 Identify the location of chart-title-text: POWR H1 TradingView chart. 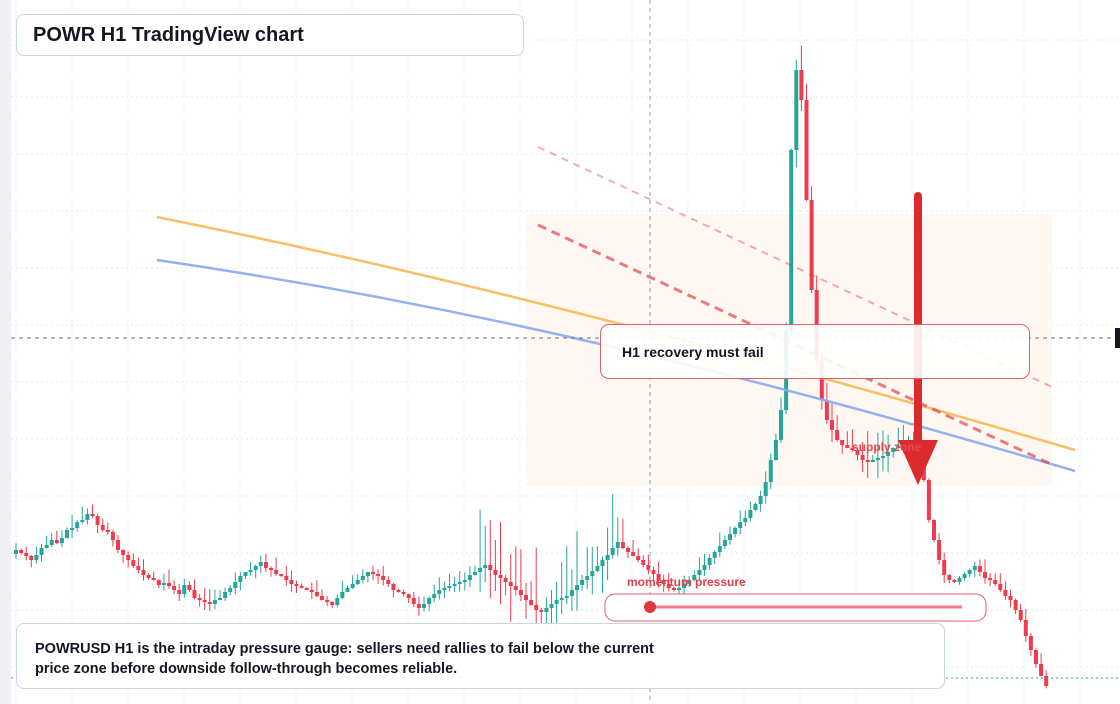
(168, 34).